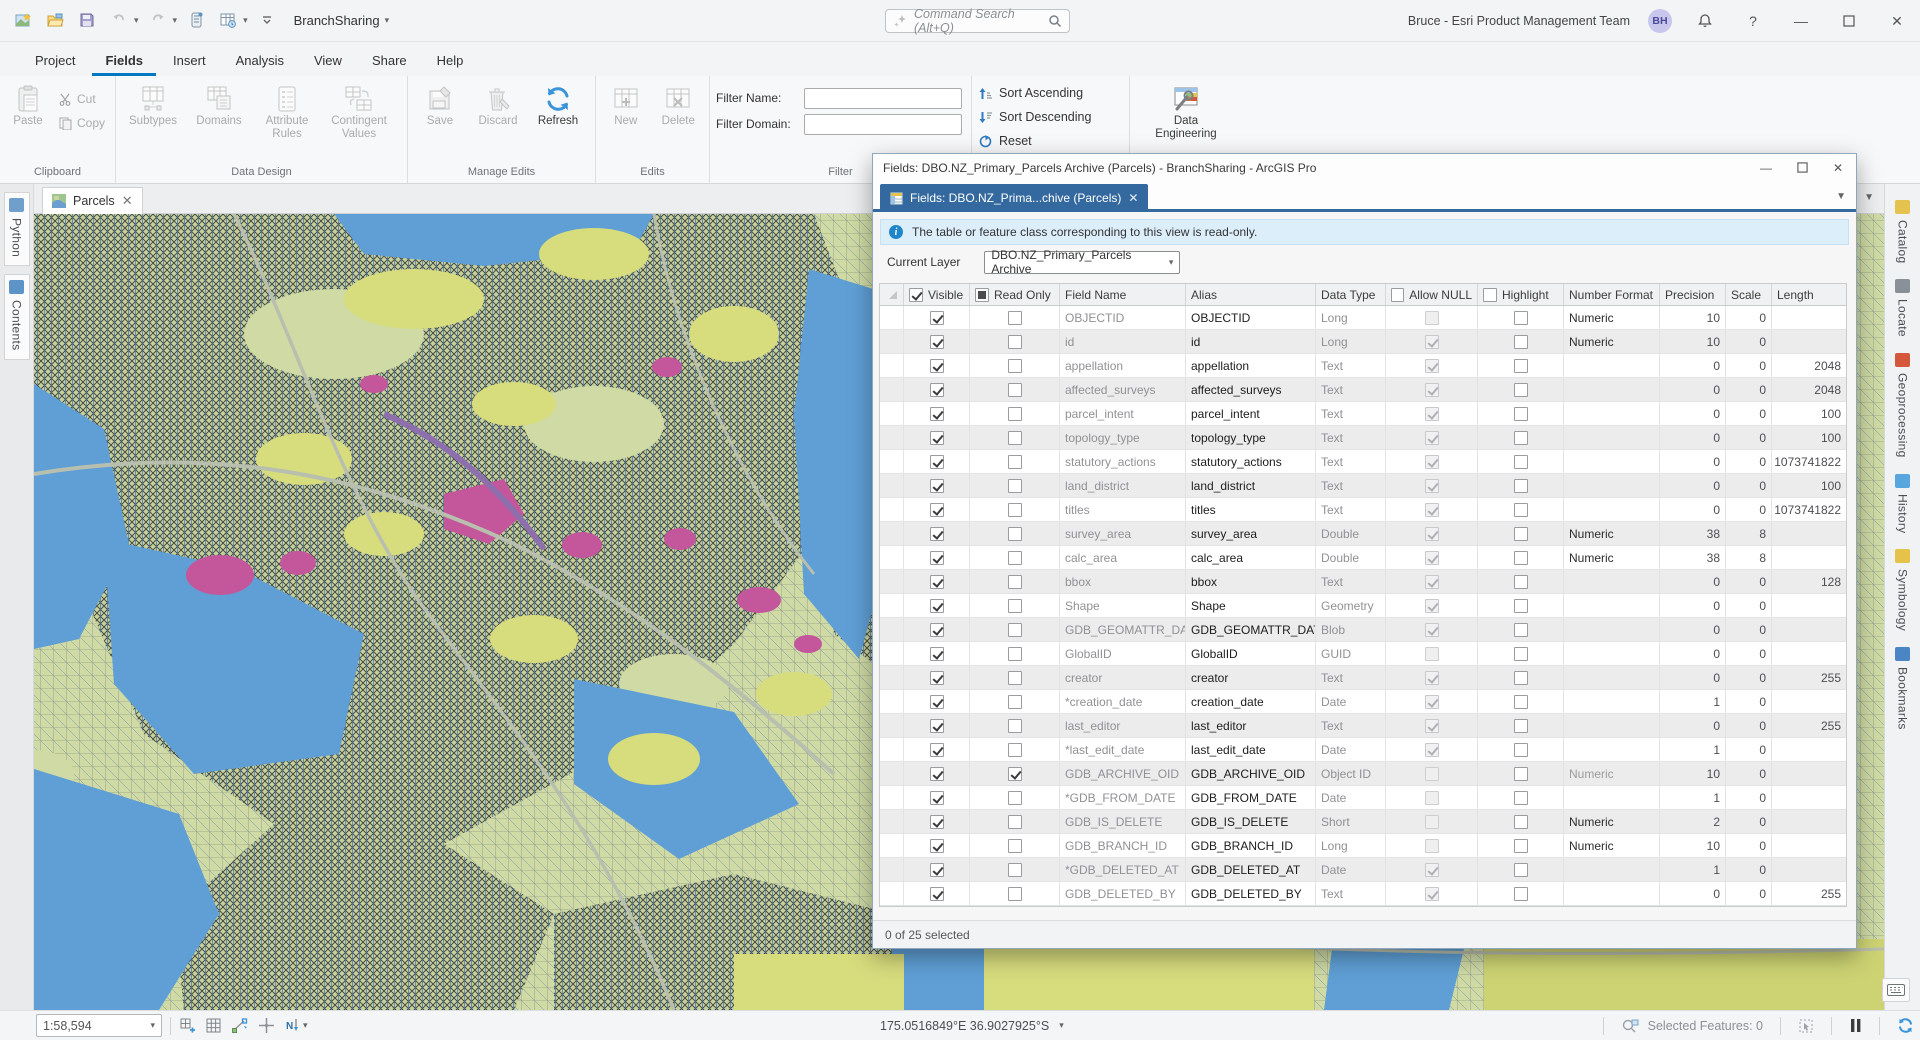 The image size is (1920, 1040). I want to click on data-type-cell: Double, so click(1351, 557).